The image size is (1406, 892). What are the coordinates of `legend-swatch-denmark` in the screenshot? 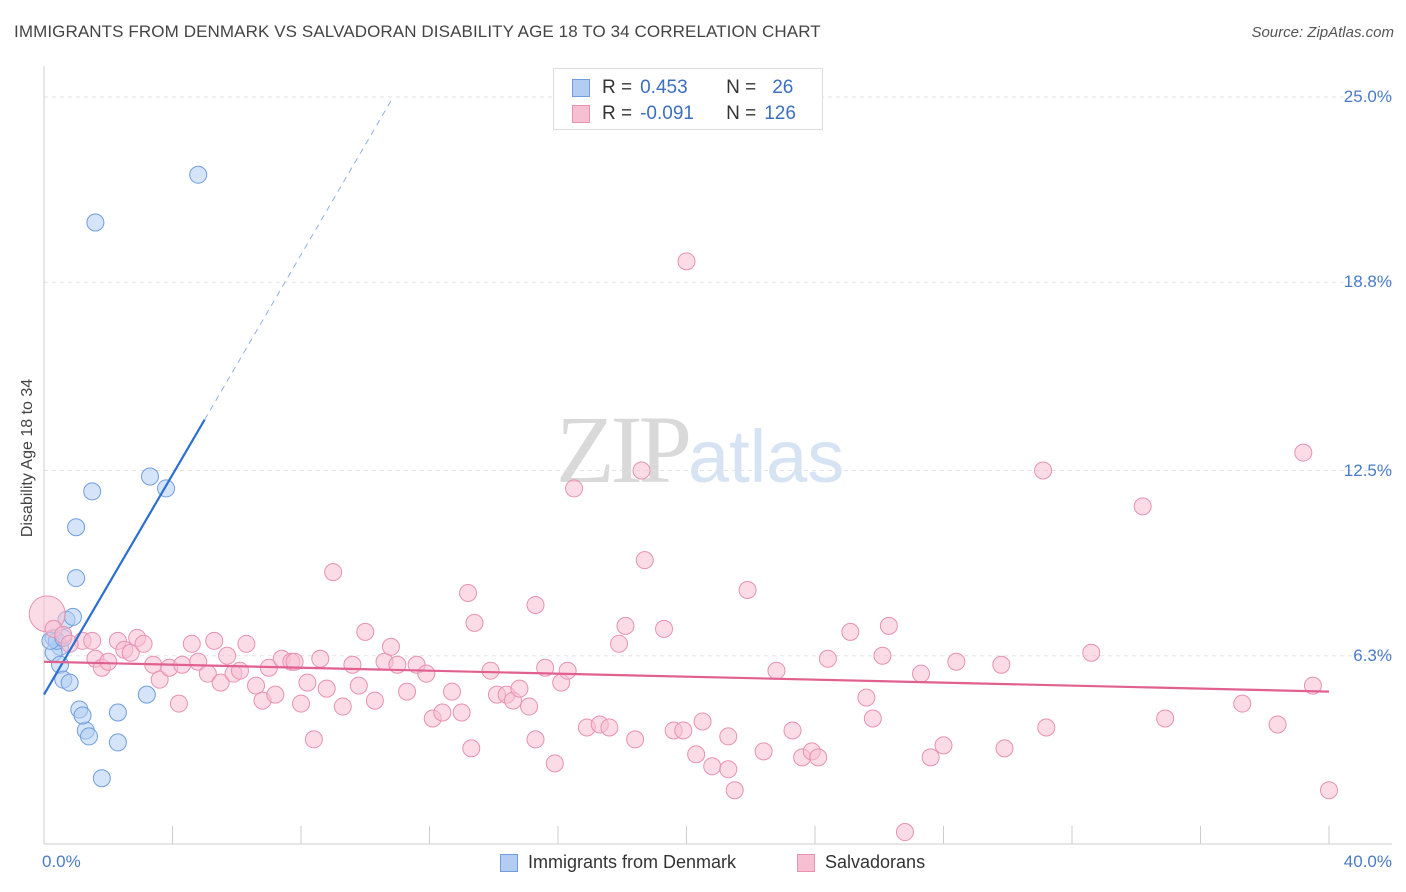 It's located at (581, 88).